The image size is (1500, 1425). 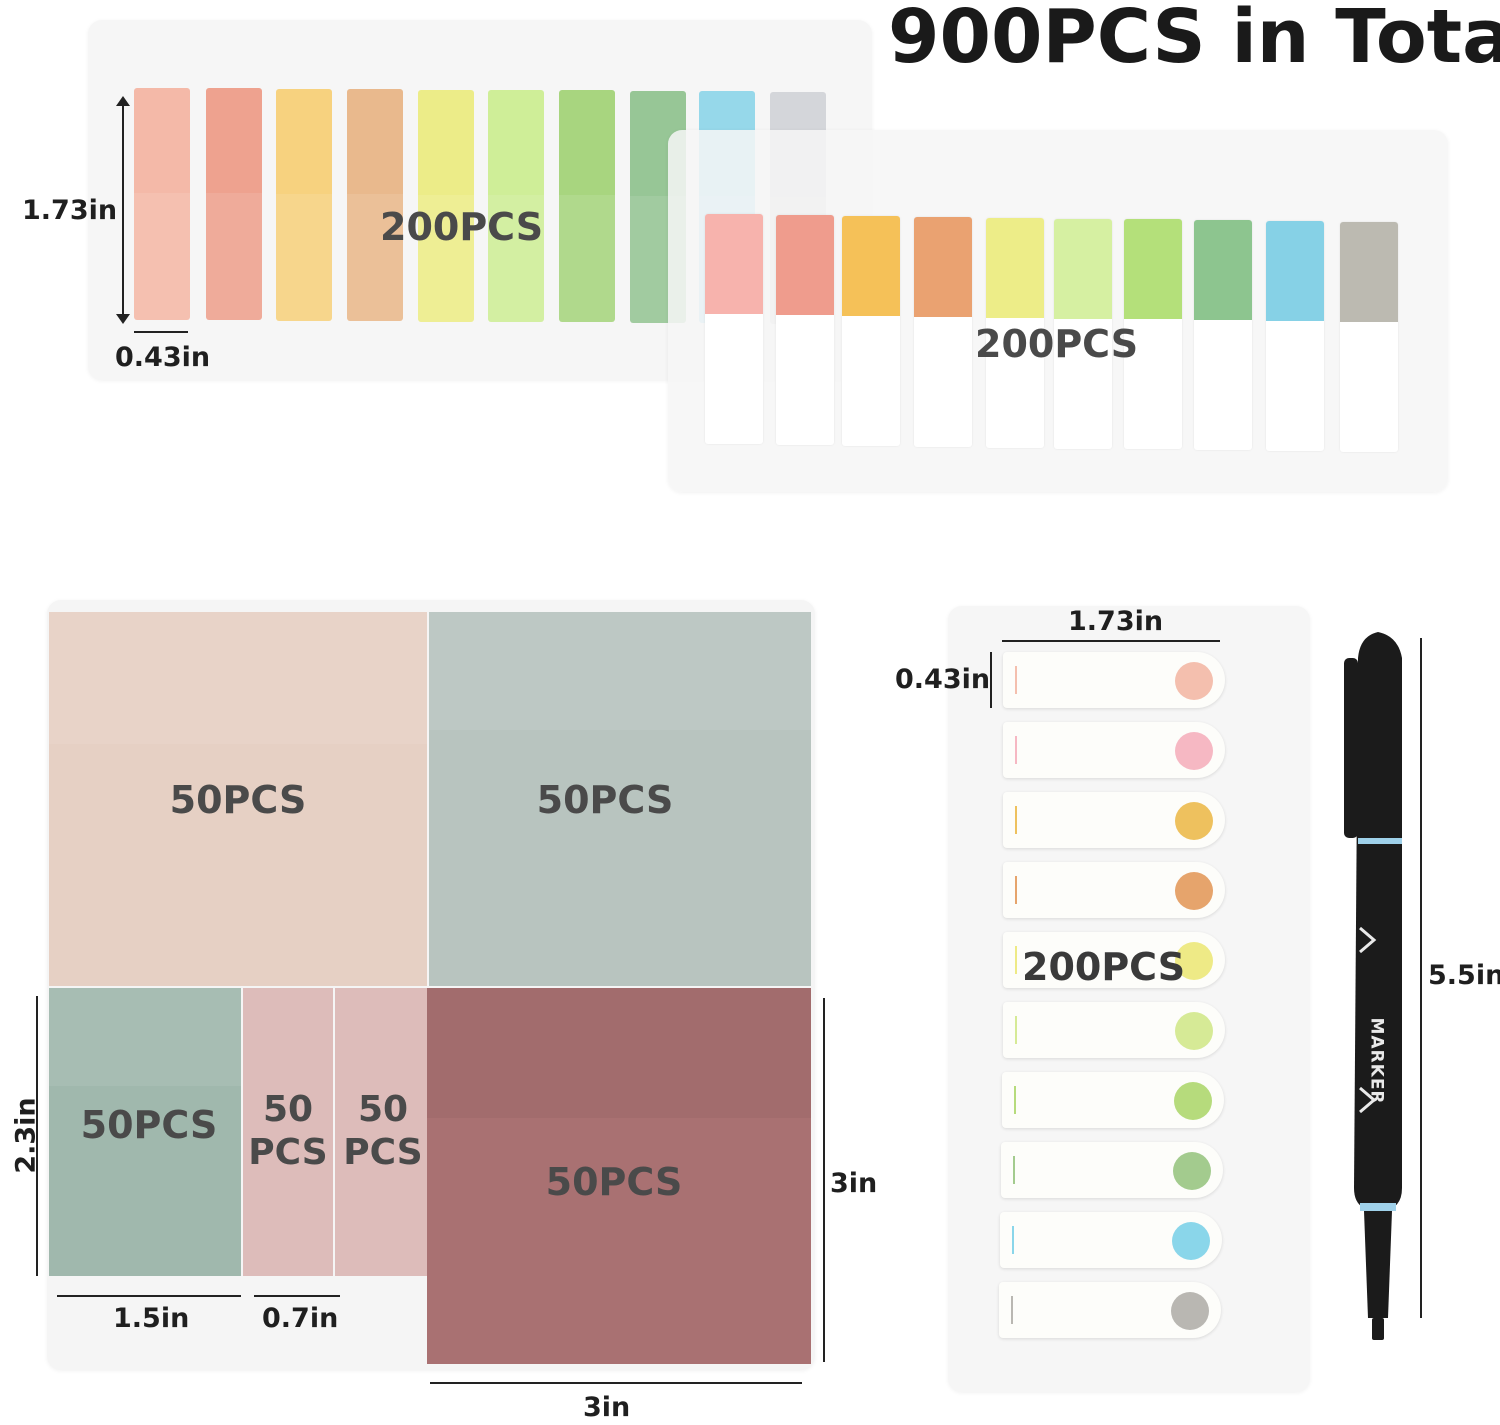 What do you see at coordinates (288, 1109) in the screenshot?
I see `pad-strip-1-qty-line1: 50` at bounding box center [288, 1109].